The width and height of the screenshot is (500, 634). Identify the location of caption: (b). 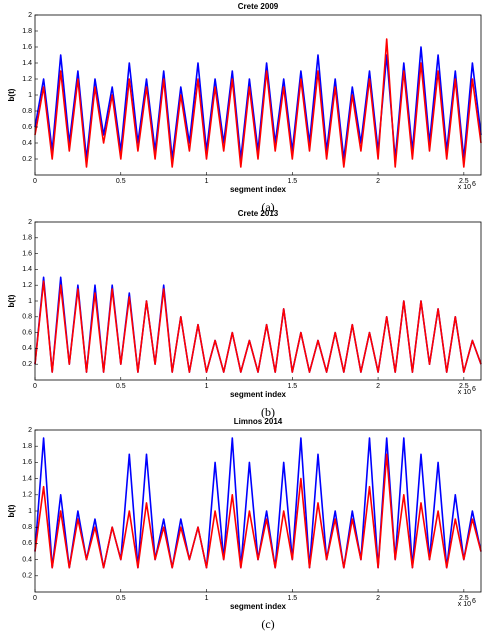
(268, 412).